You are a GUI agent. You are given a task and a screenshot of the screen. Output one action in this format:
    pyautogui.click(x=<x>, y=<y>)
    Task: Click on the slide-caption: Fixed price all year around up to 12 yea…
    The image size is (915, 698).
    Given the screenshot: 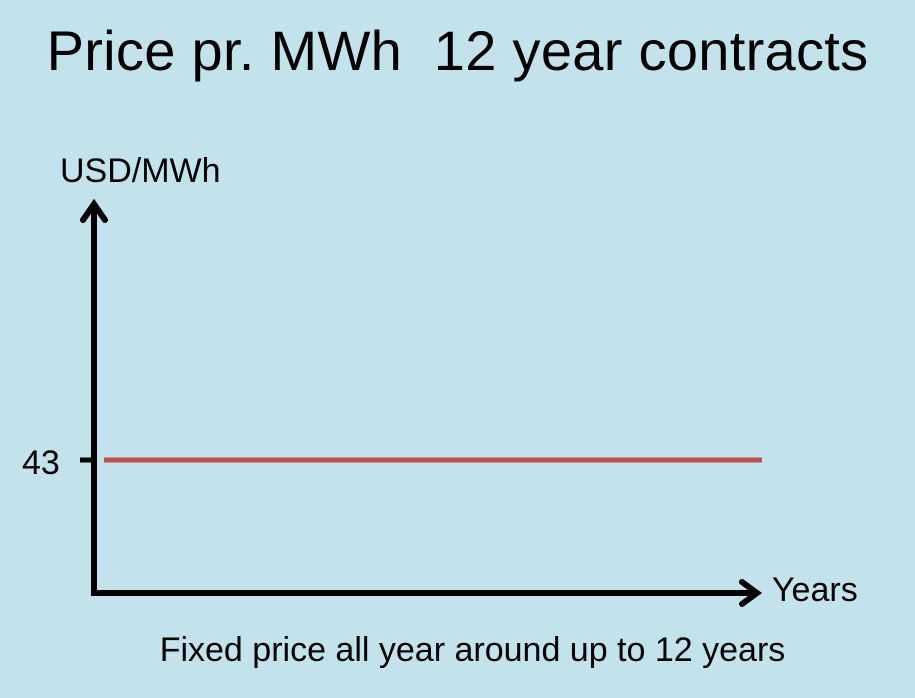 What is the action you would take?
    pyautogui.click(x=472, y=650)
    